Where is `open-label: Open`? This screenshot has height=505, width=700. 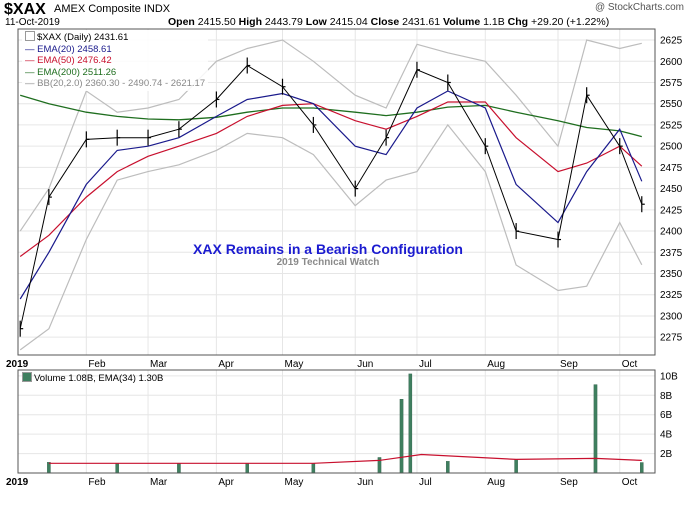
open-label: Open is located at coordinates (181, 22).